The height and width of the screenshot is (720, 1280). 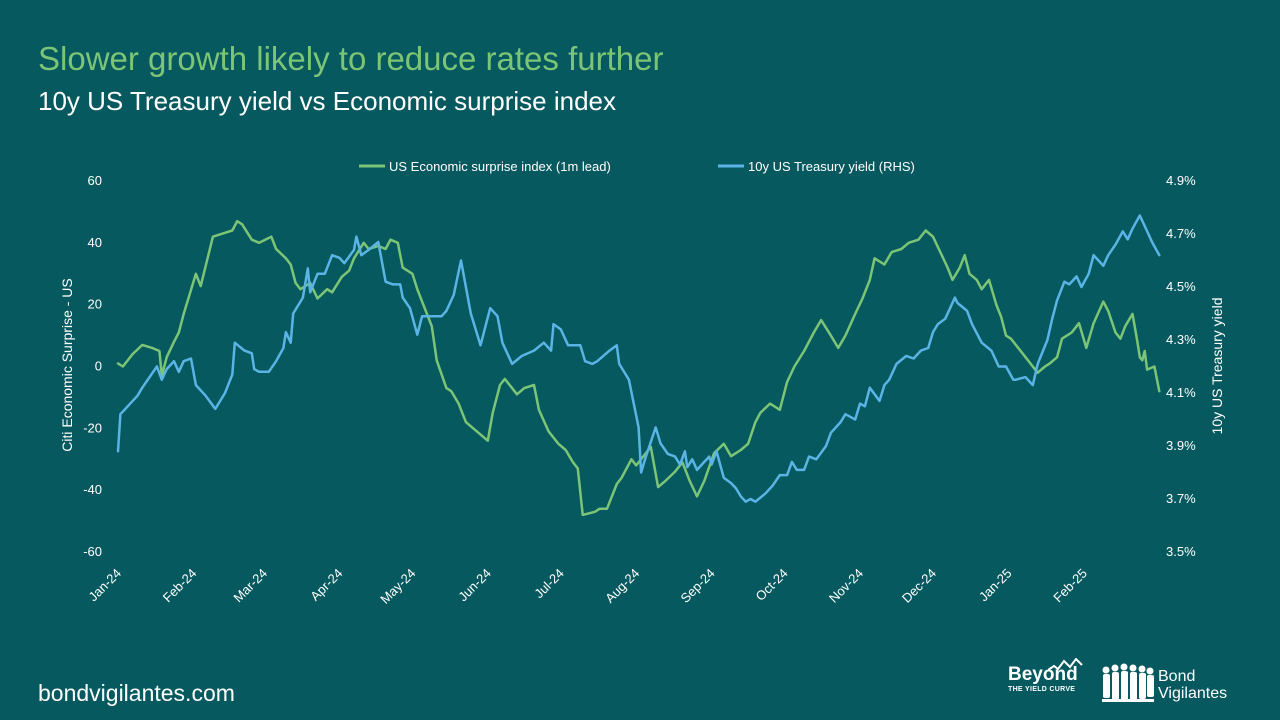 I want to click on right-tick-label: 4.5%, so click(x=1181, y=286).